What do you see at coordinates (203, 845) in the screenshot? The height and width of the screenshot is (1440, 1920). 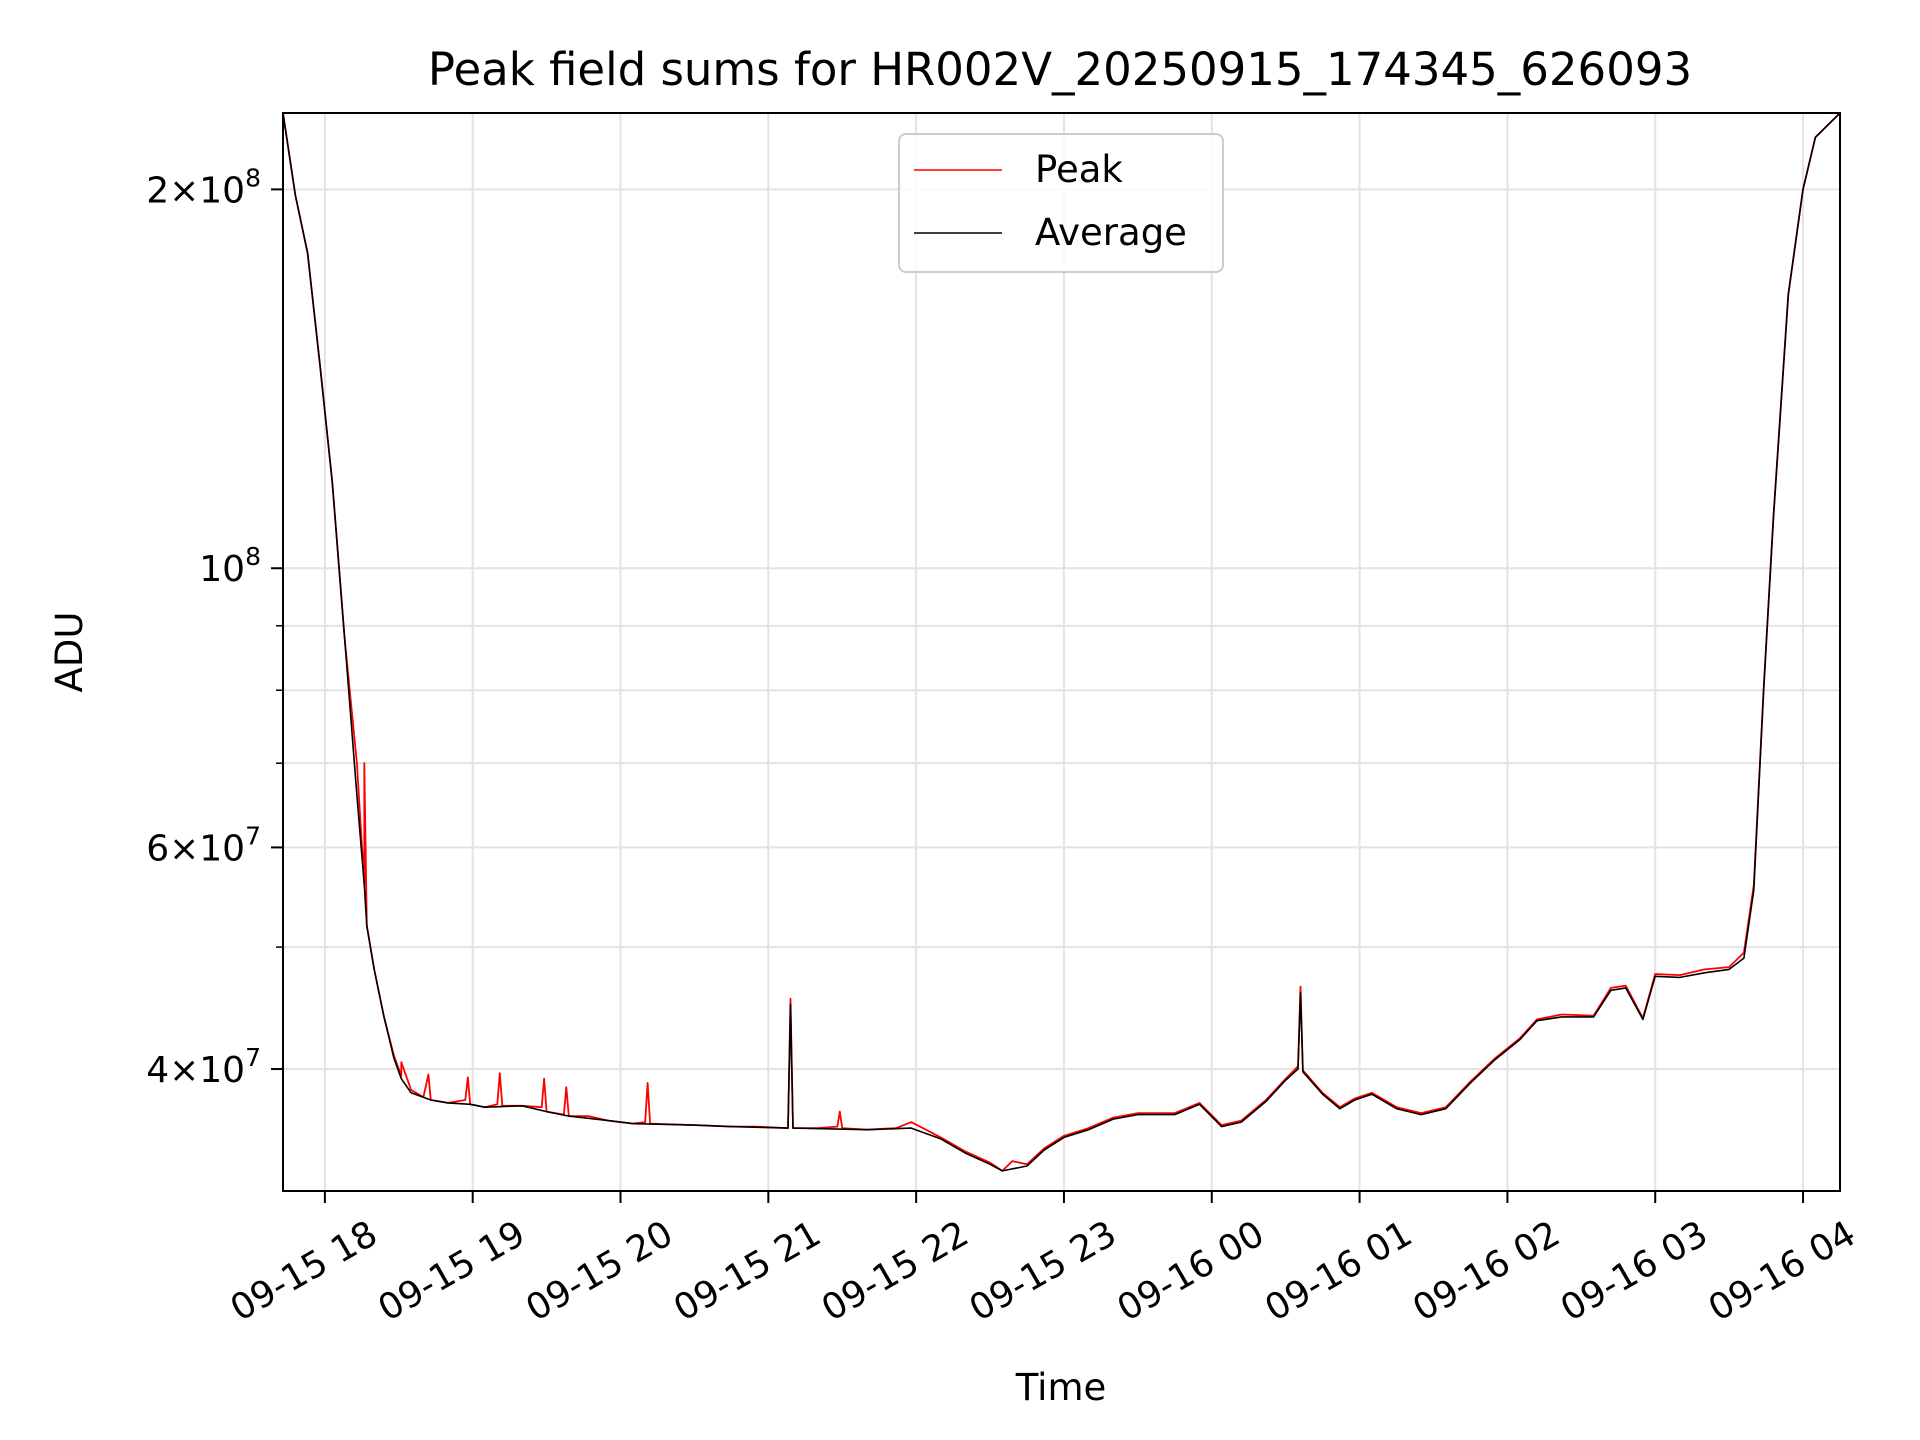 I see `y-tick-label: 6×107` at bounding box center [203, 845].